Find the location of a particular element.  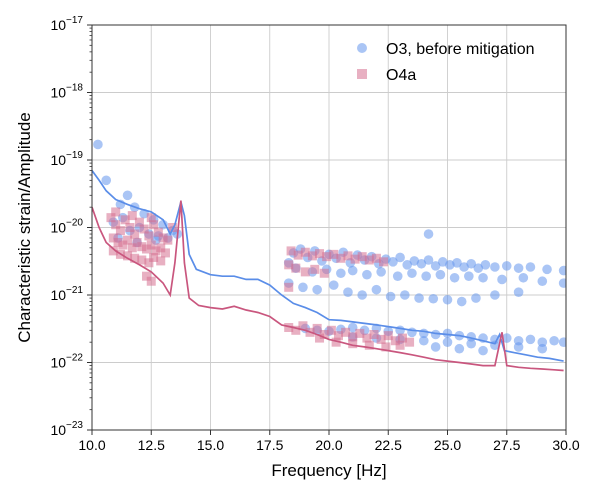

y-tick-label: 10−23 is located at coordinates (66, 429).